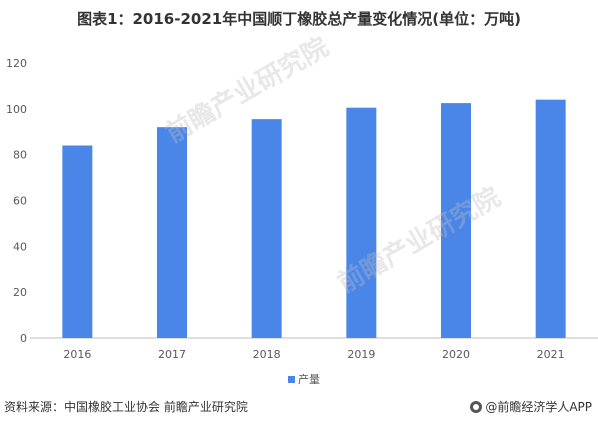  Describe the element at coordinates (266, 228) in the screenshot. I see `bar-2018` at that location.